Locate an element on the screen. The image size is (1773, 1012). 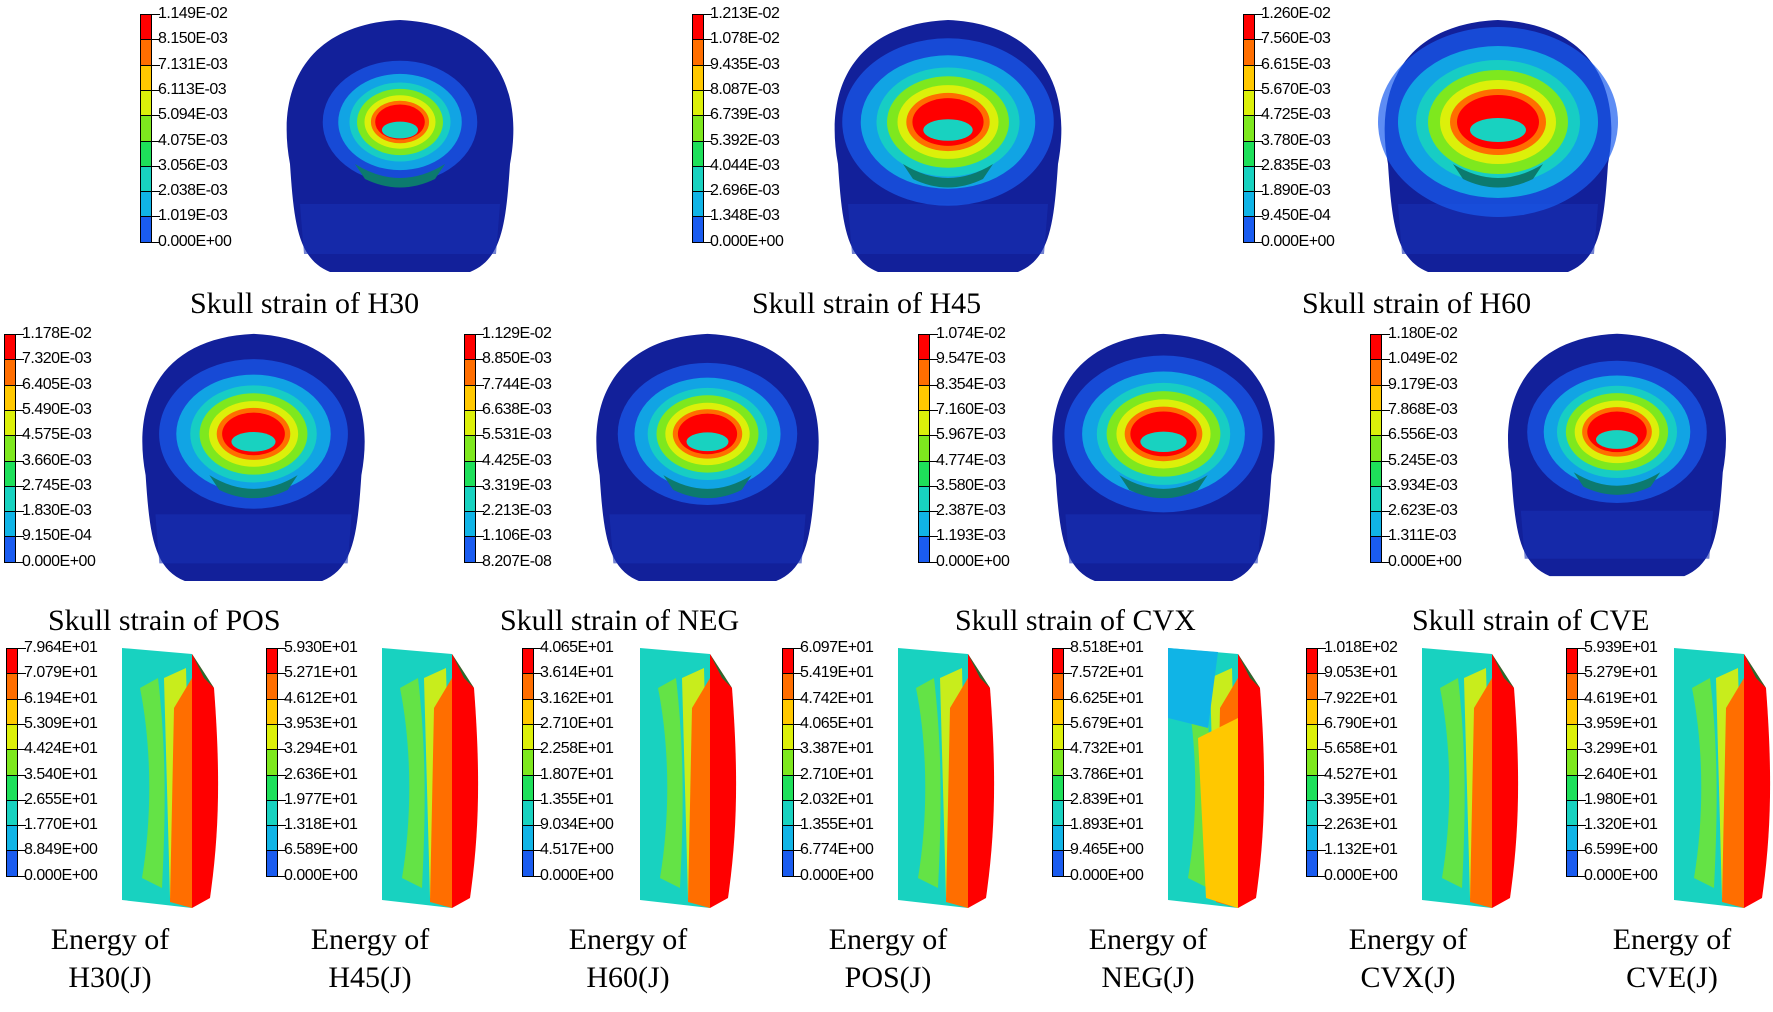
legend-tick-label: 5.271E+01 is located at coordinates (321, 673).